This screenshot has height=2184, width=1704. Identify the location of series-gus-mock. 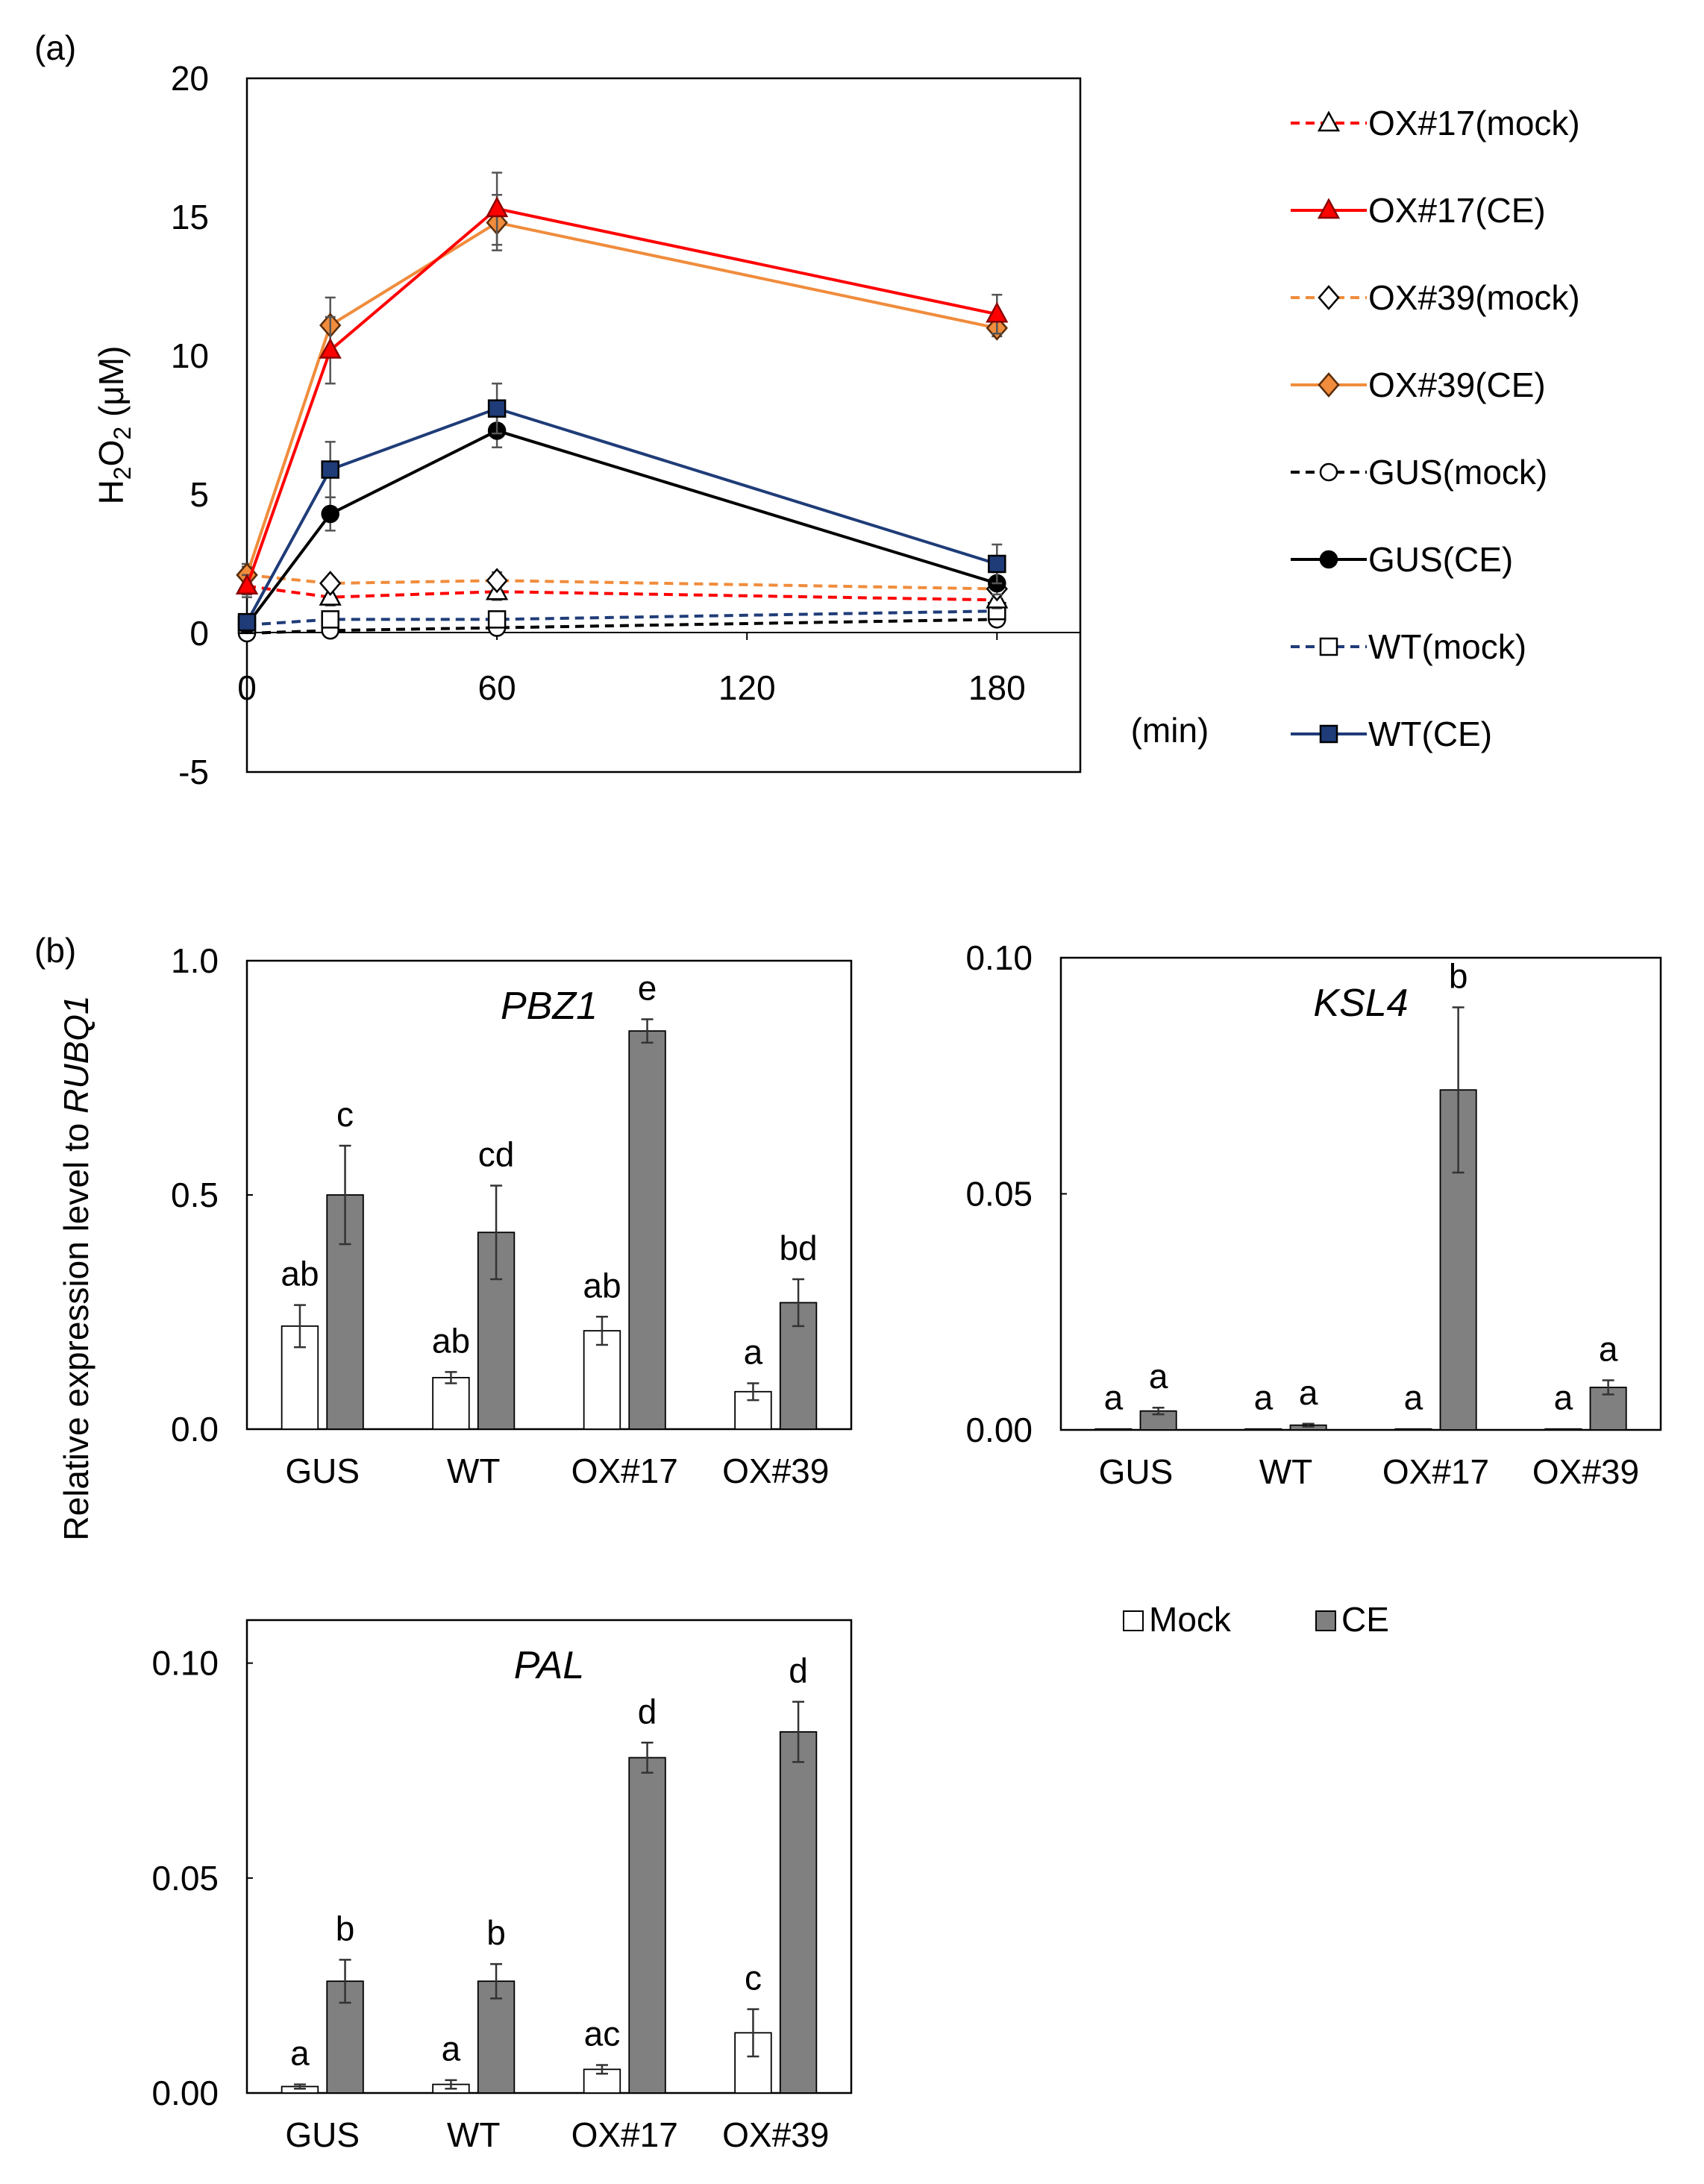
(621, 626).